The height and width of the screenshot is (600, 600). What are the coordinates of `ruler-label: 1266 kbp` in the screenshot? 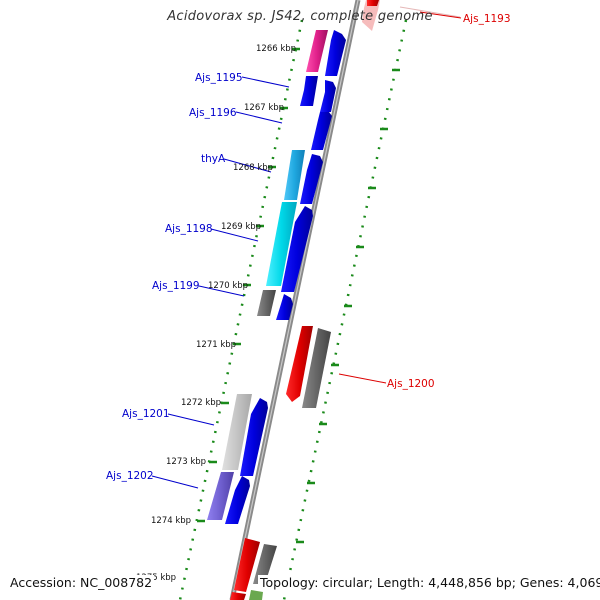 It's located at (276, 49).